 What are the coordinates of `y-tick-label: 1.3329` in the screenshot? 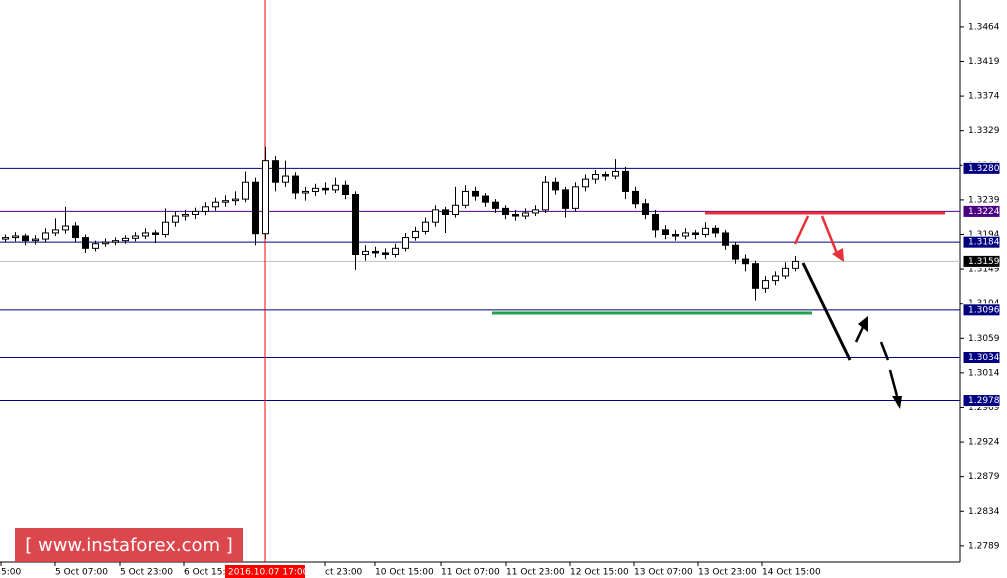 It's located at (984, 131).